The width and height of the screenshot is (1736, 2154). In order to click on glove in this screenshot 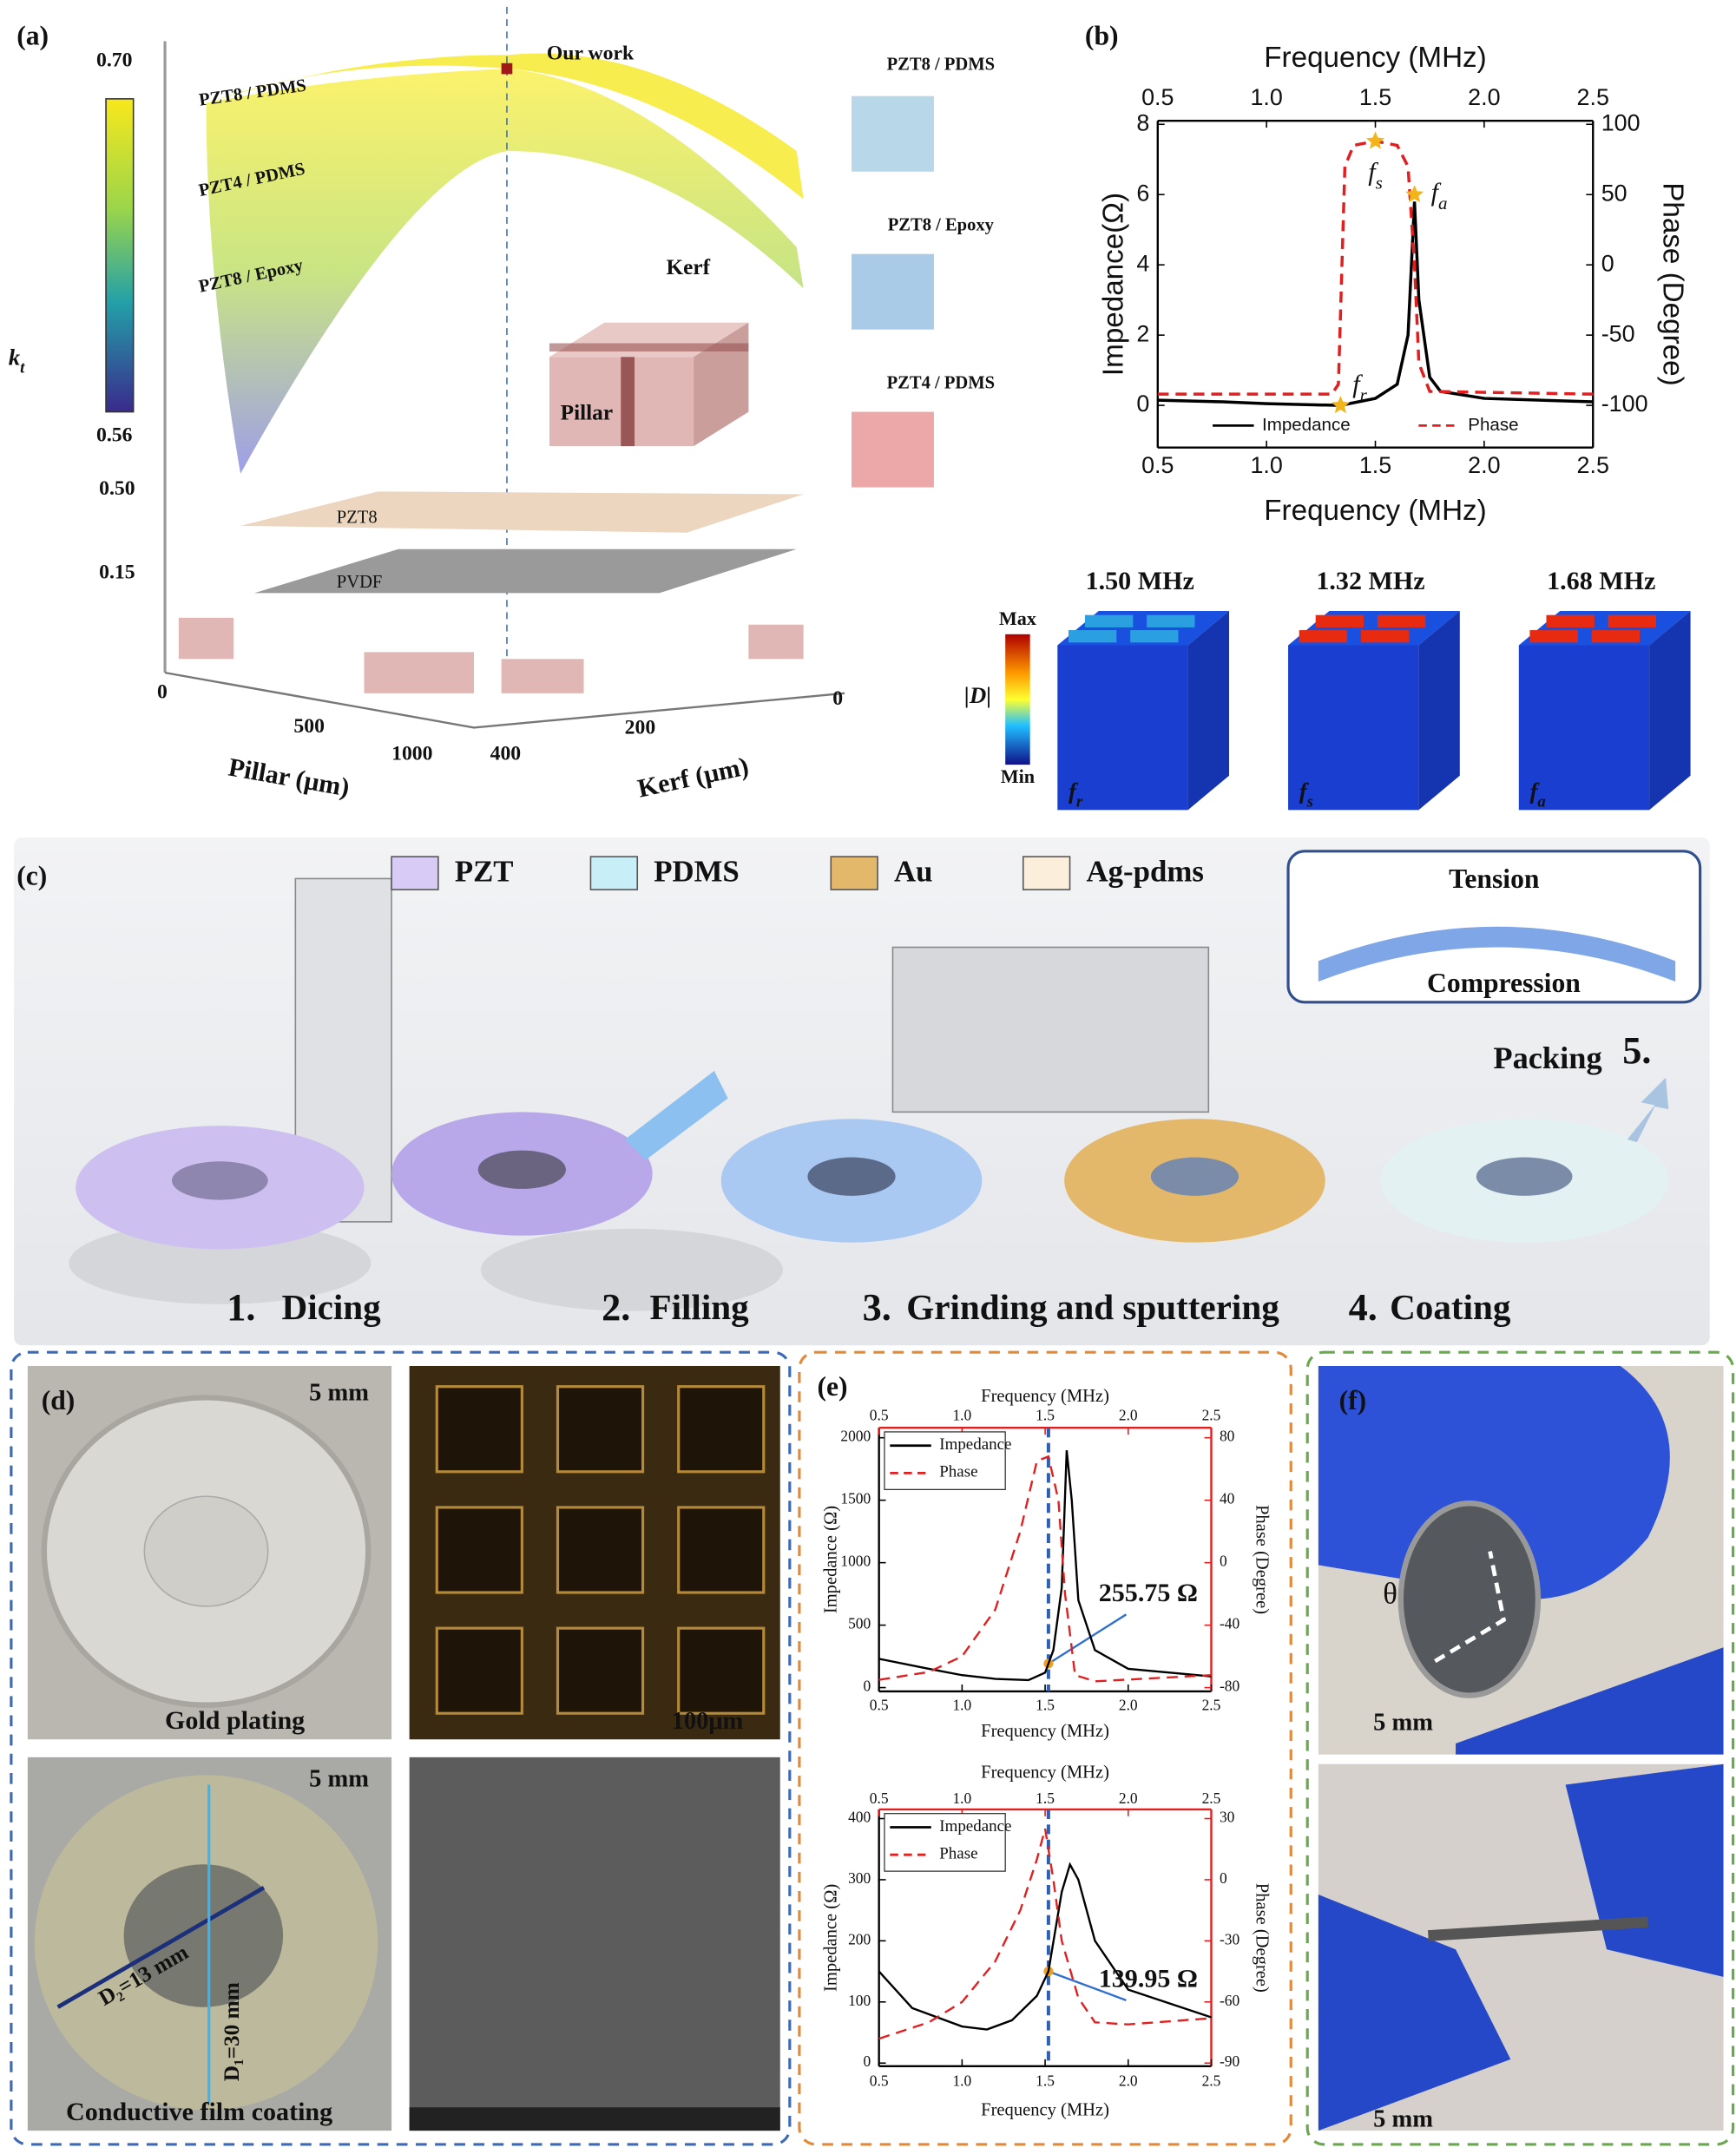, I will do `click(1414, 2013)`.